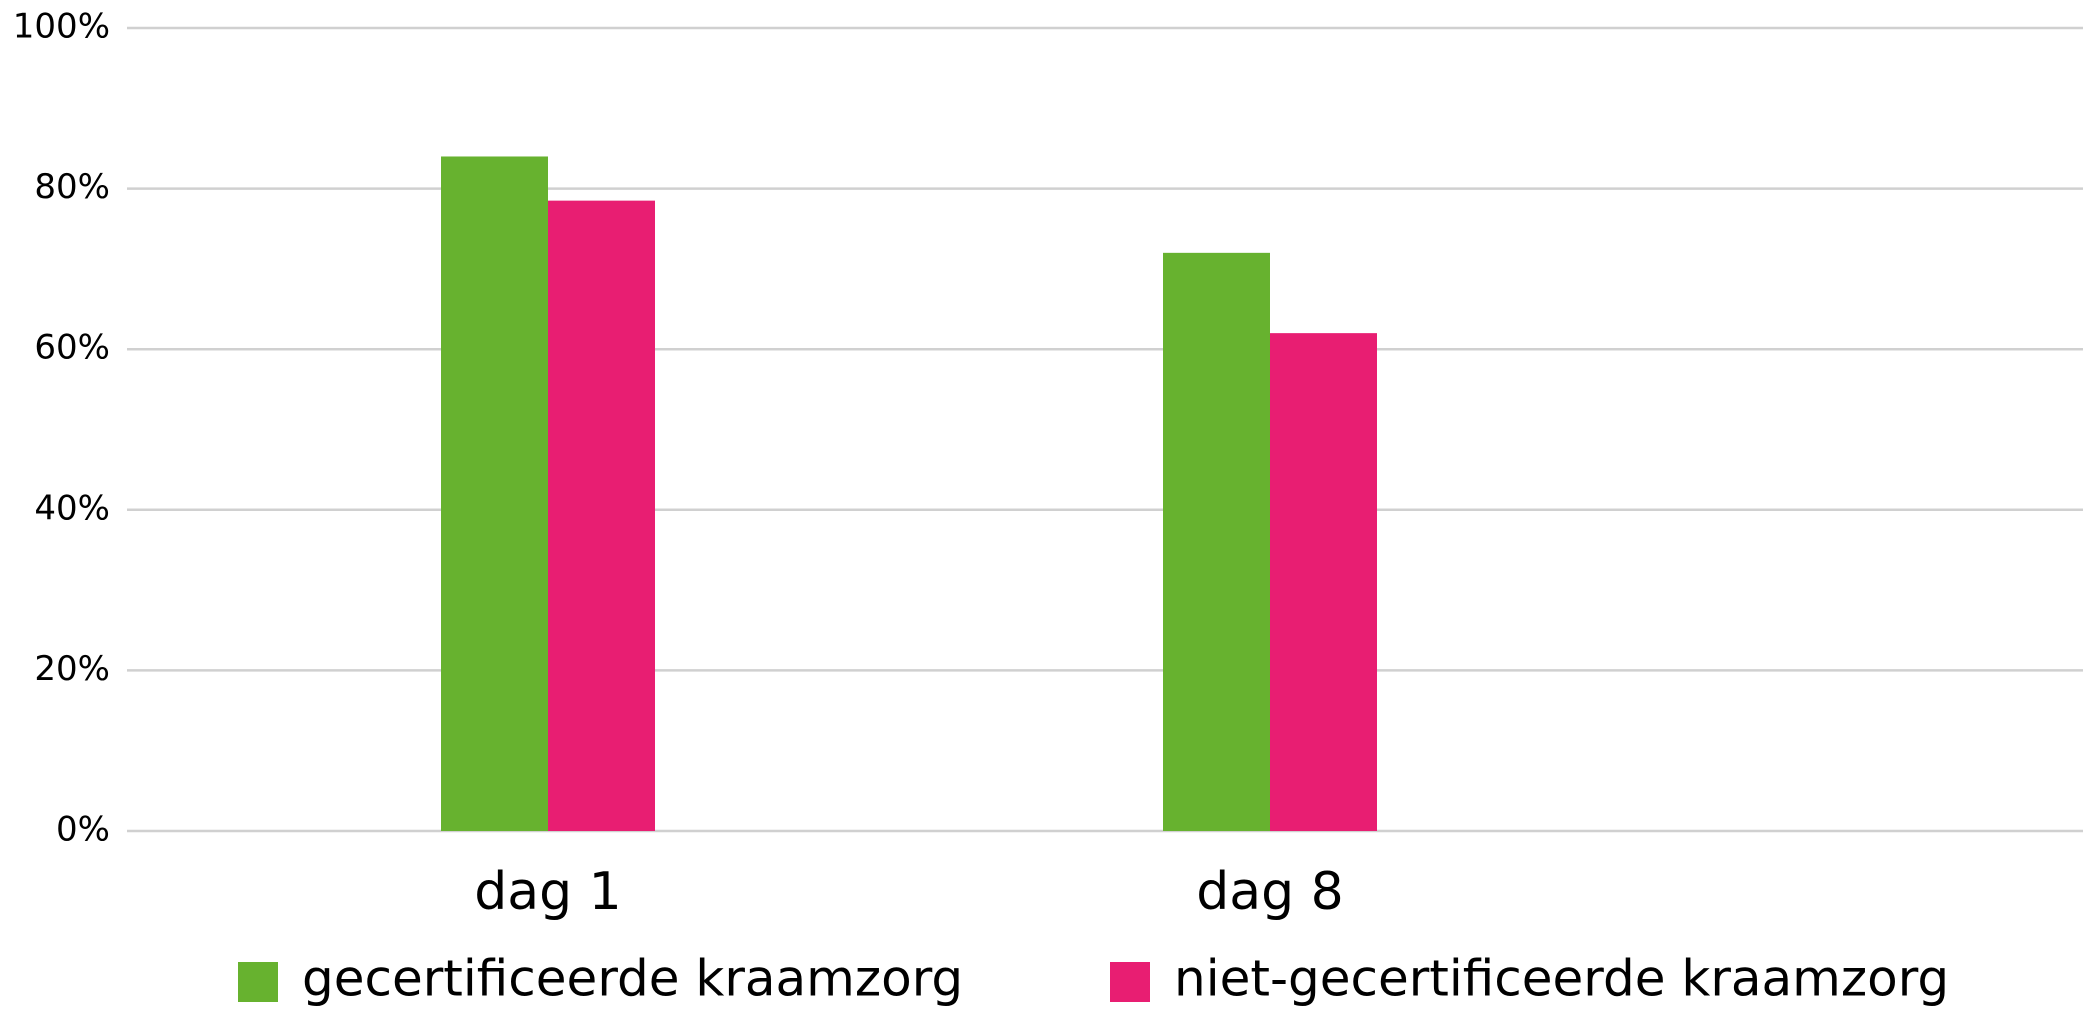  I want to click on y-tick-label: 0%, so click(83, 830).